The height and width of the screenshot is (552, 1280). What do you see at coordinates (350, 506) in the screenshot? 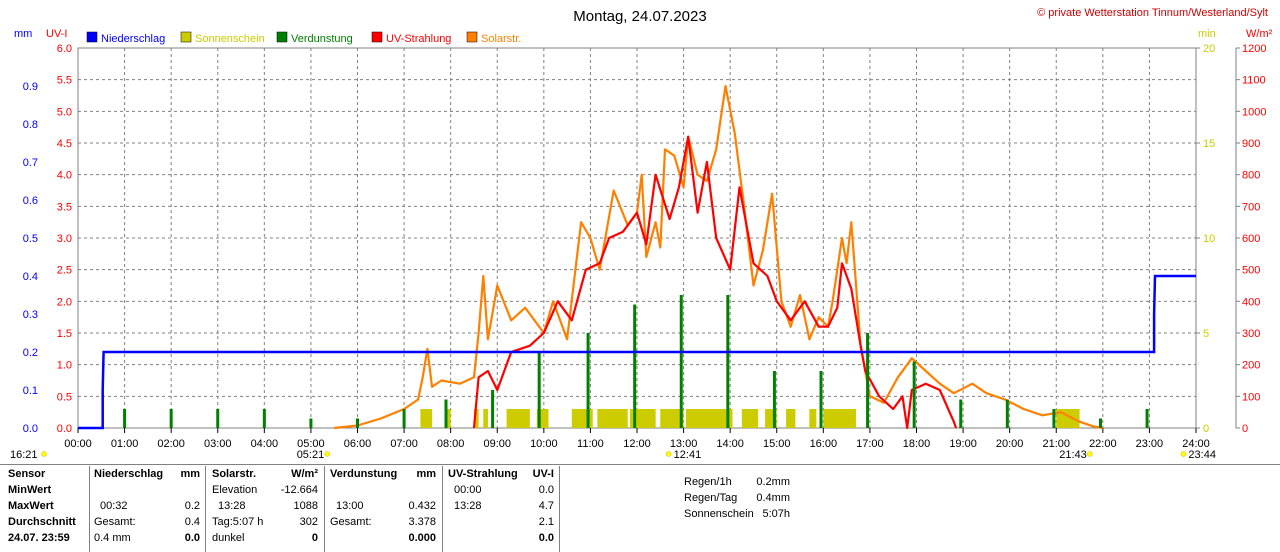
I see `stats-verdunstung-r2-label: 13:00` at bounding box center [350, 506].